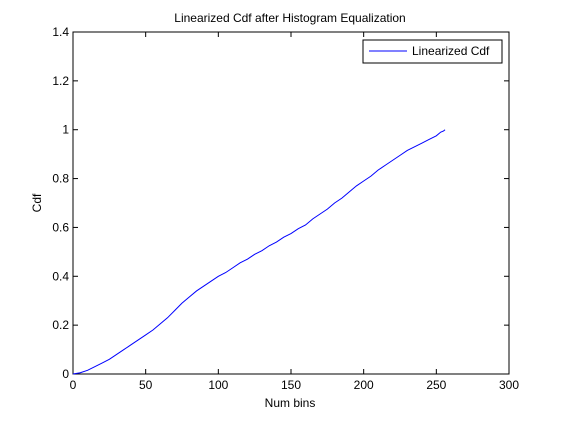  I want to click on y-tick-label: 0.4, so click(60, 276).